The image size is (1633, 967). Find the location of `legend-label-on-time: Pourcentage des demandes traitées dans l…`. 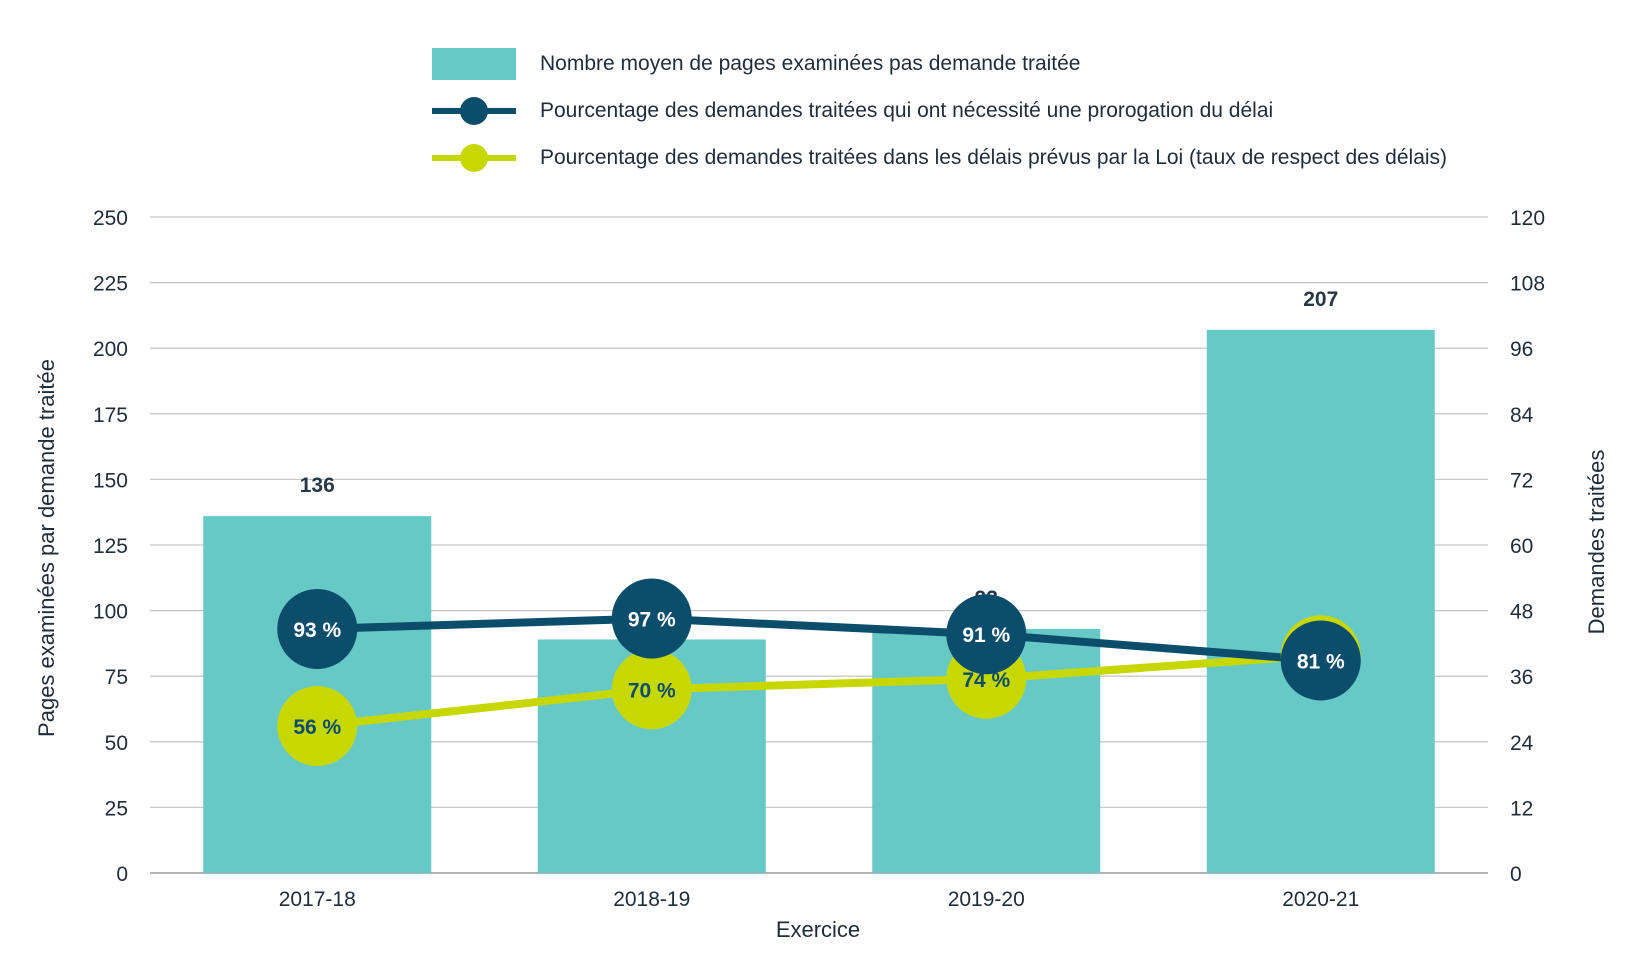

legend-label-on-time: Pourcentage des demandes traitées dans l… is located at coordinates (994, 157).